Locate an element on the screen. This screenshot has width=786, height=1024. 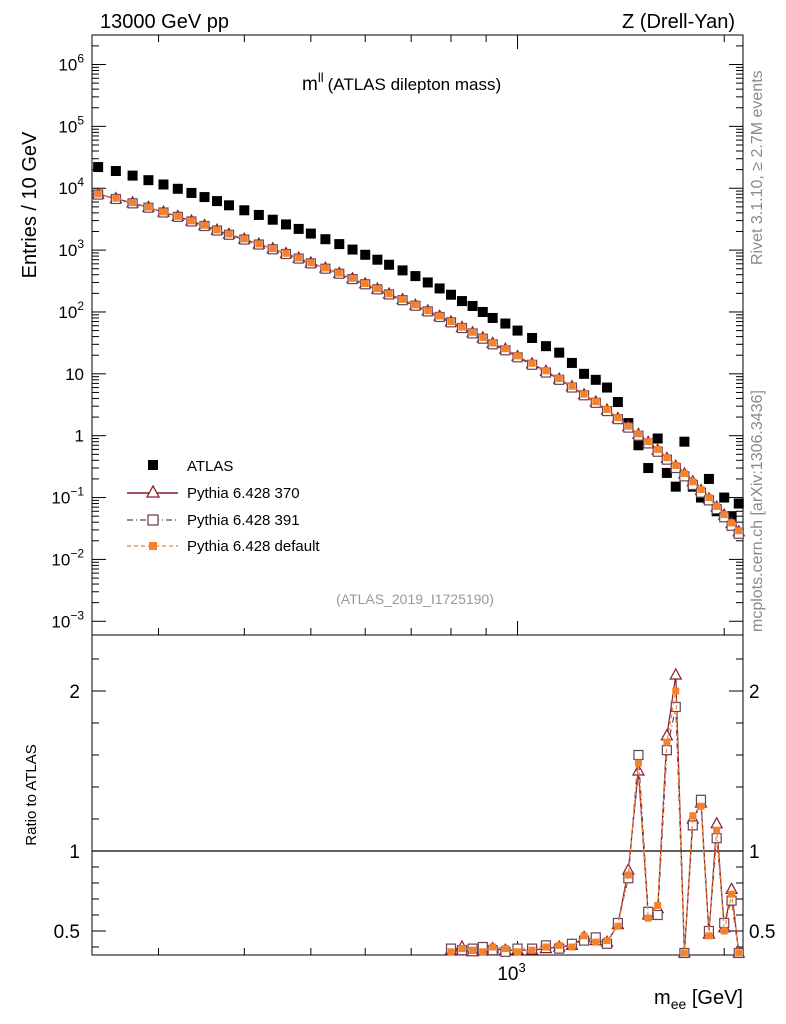
title-sup: ll is located at coordinates (321, 77).